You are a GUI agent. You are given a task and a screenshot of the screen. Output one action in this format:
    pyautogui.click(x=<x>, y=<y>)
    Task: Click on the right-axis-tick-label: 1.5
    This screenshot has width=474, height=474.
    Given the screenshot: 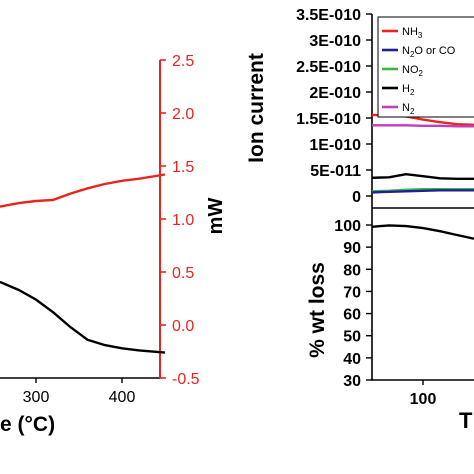 What is the action you would take?
    pyautogui.click(x=183, y=167)
    